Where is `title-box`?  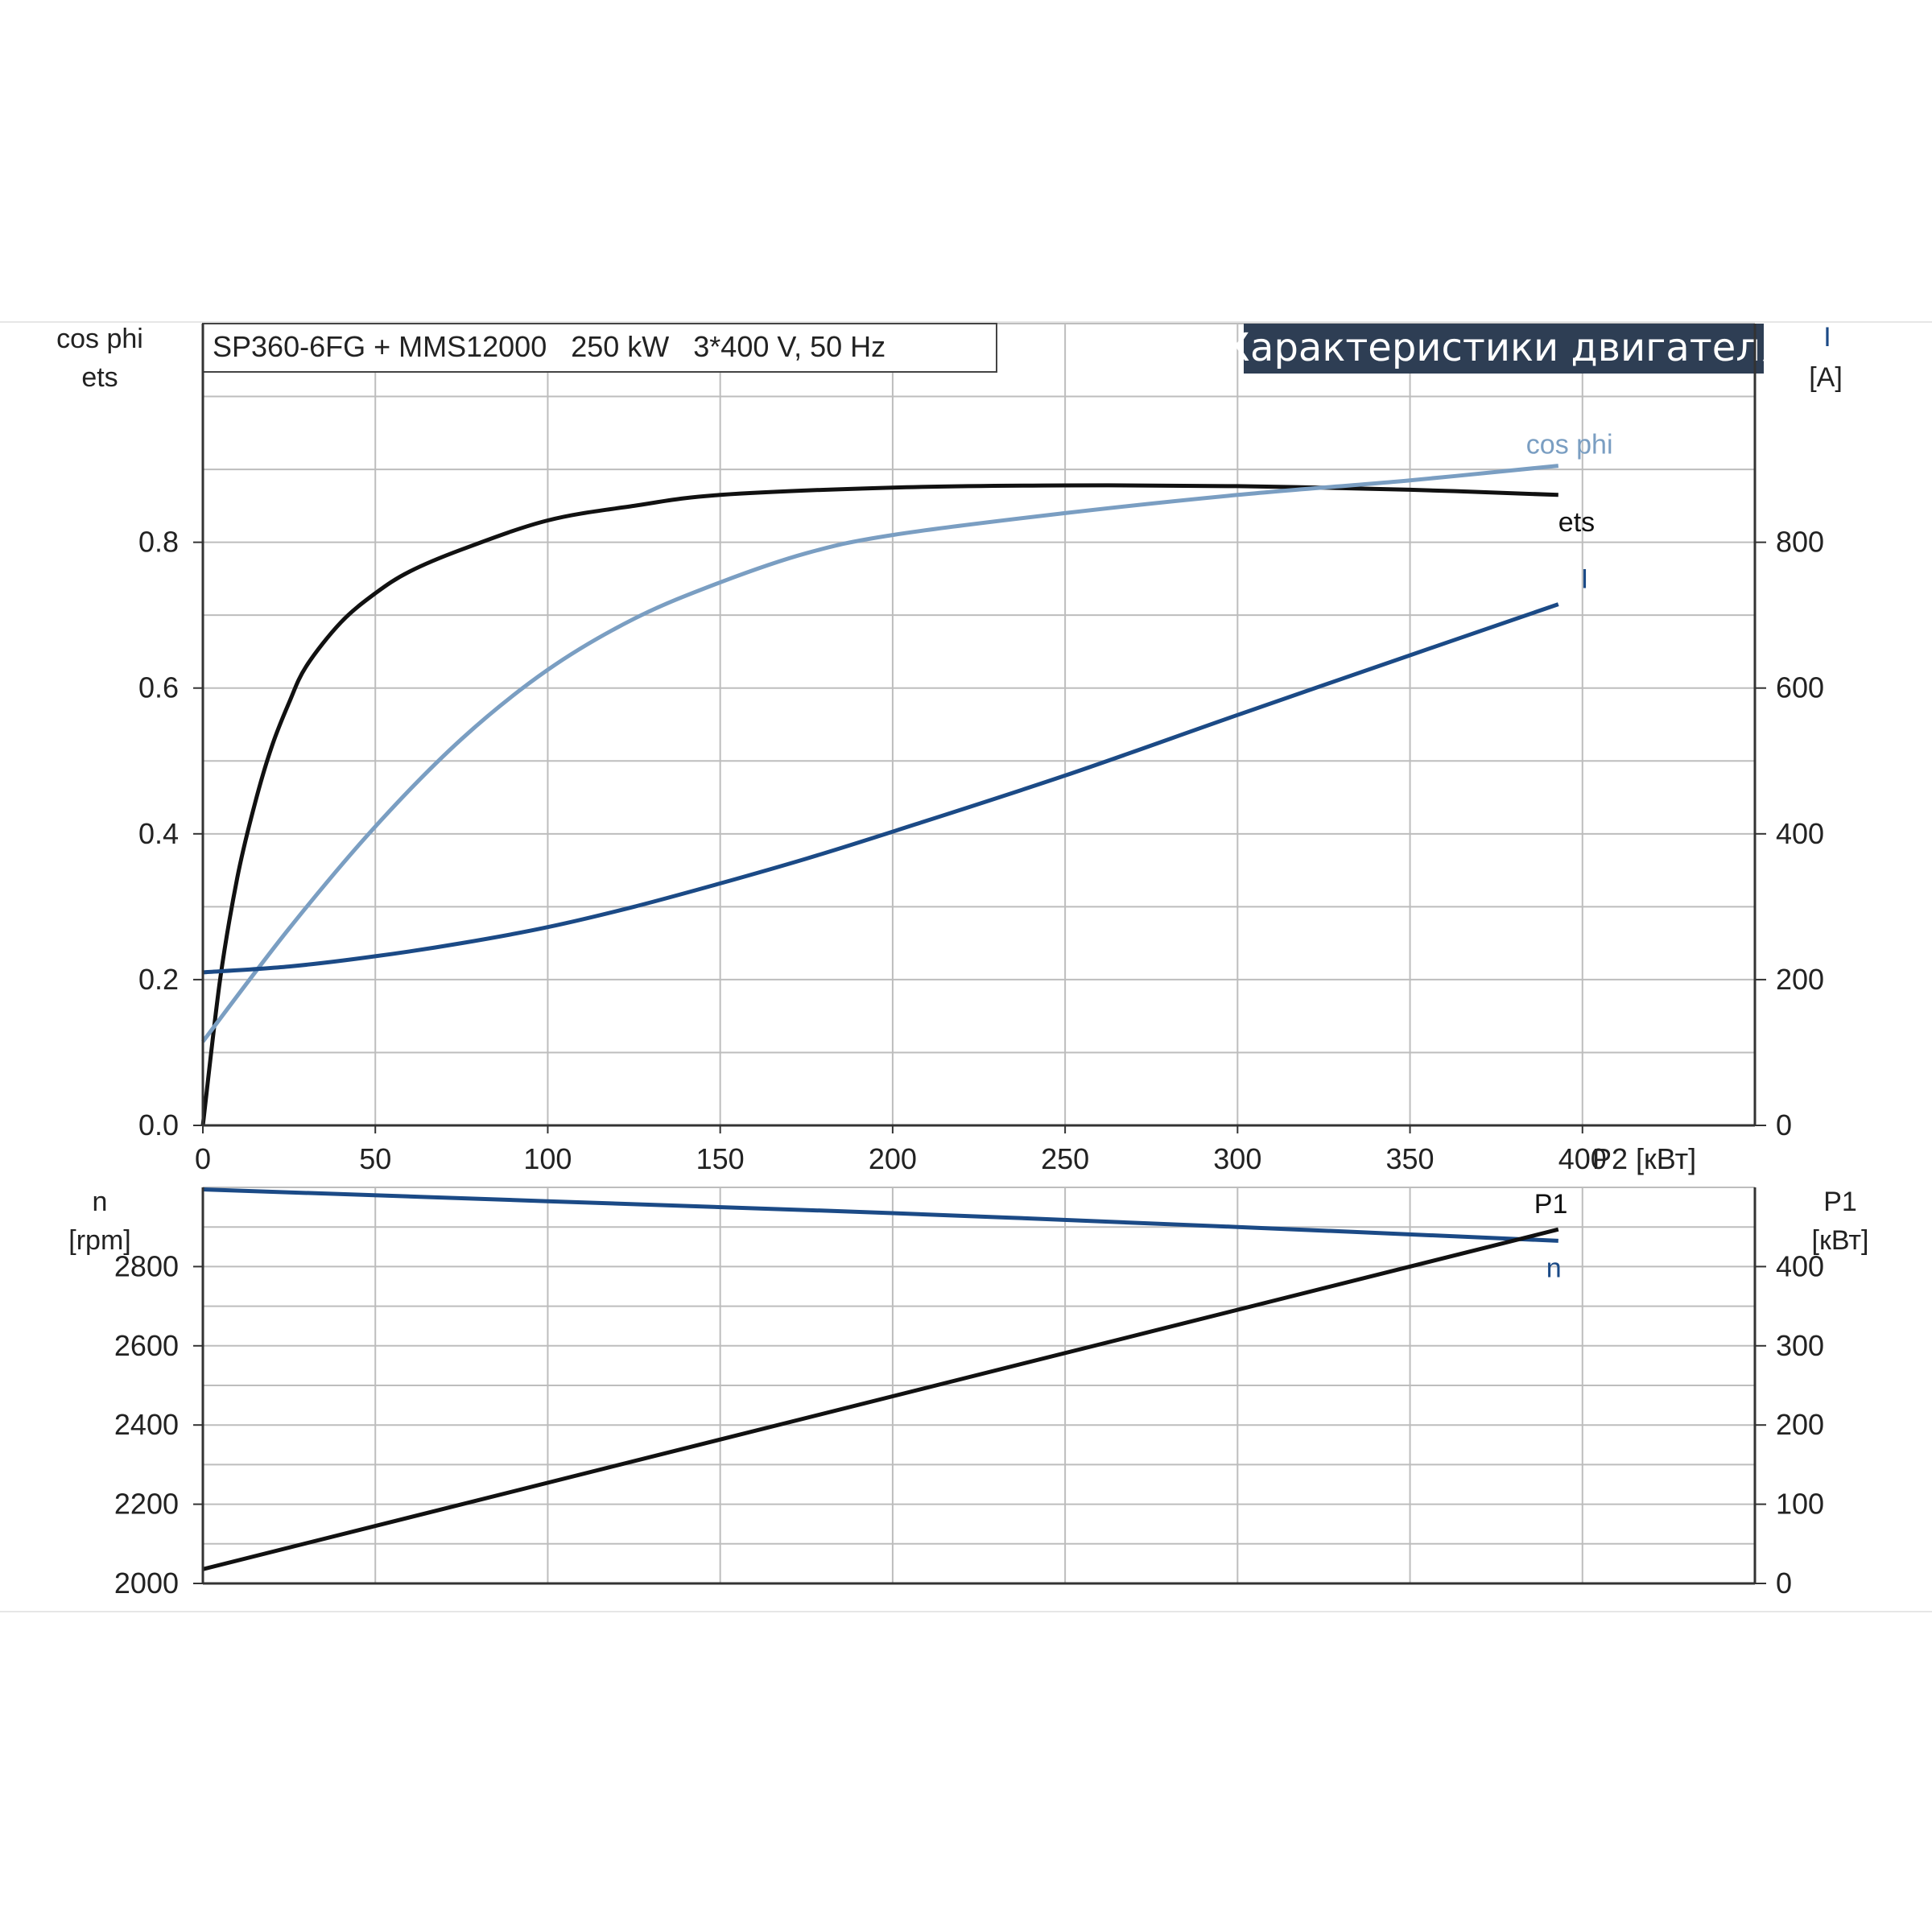 title-box is located at coordinates (599, 348).